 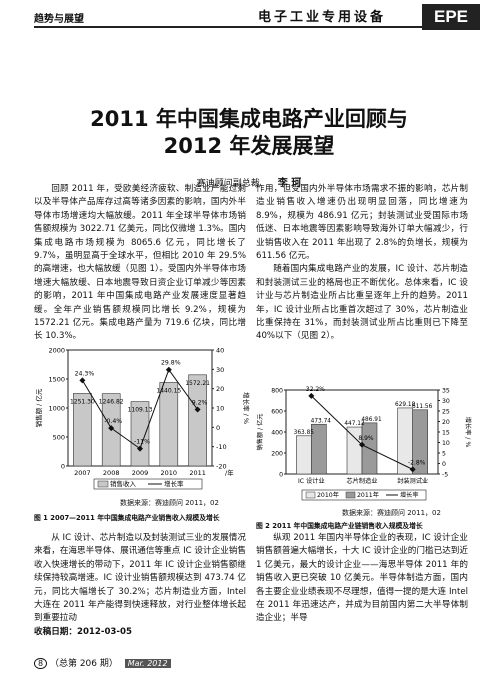 I want to click on magazine-name: 电子工业专用设备, so click(x=322, y=17).